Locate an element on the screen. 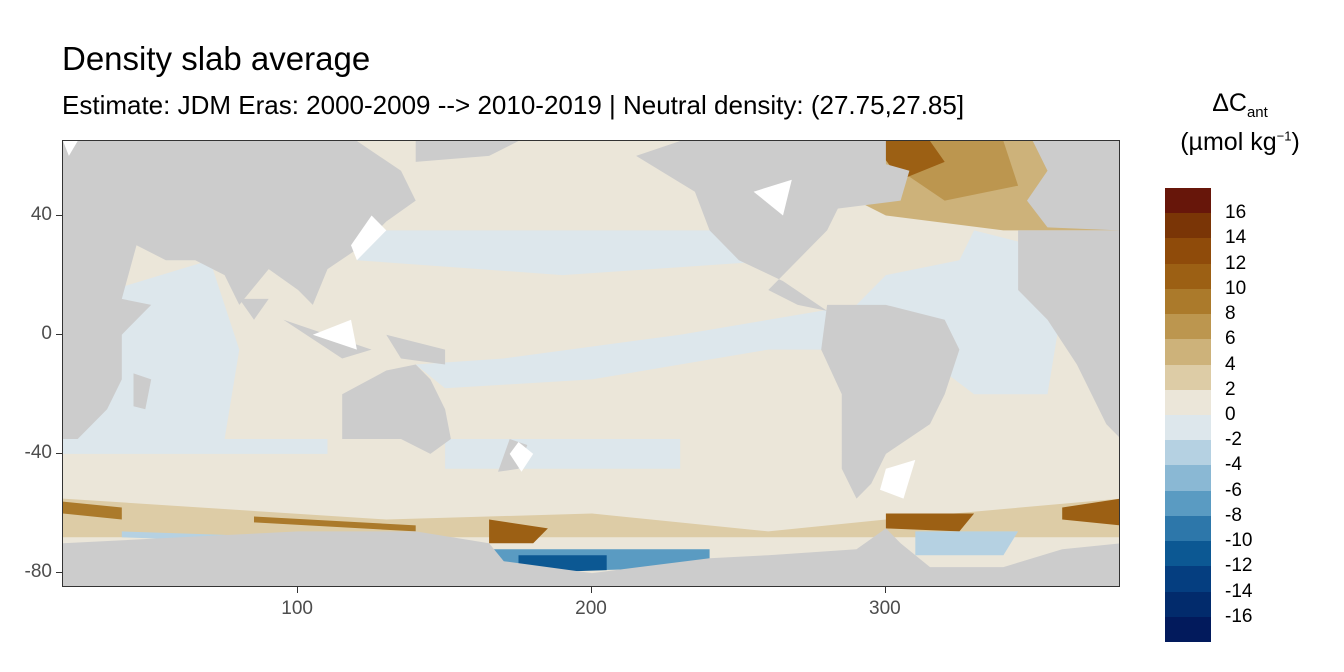  x-tick-label: 100 is located at coordinates (297, 608).